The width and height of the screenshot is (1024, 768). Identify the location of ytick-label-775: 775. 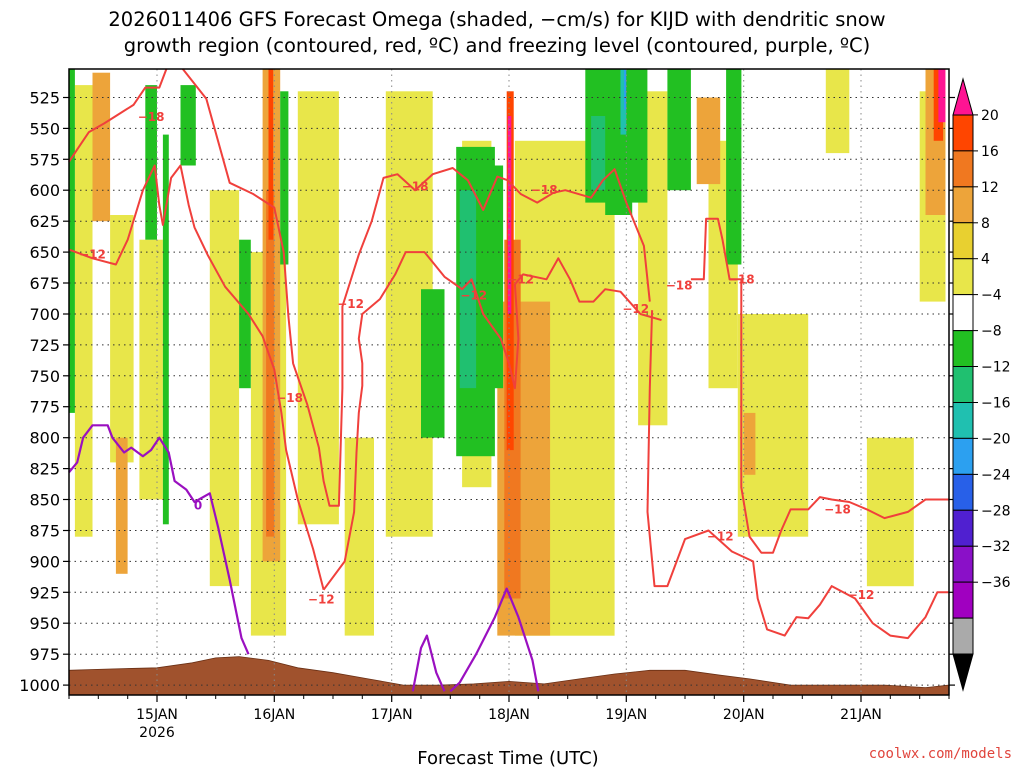
(44, 407).